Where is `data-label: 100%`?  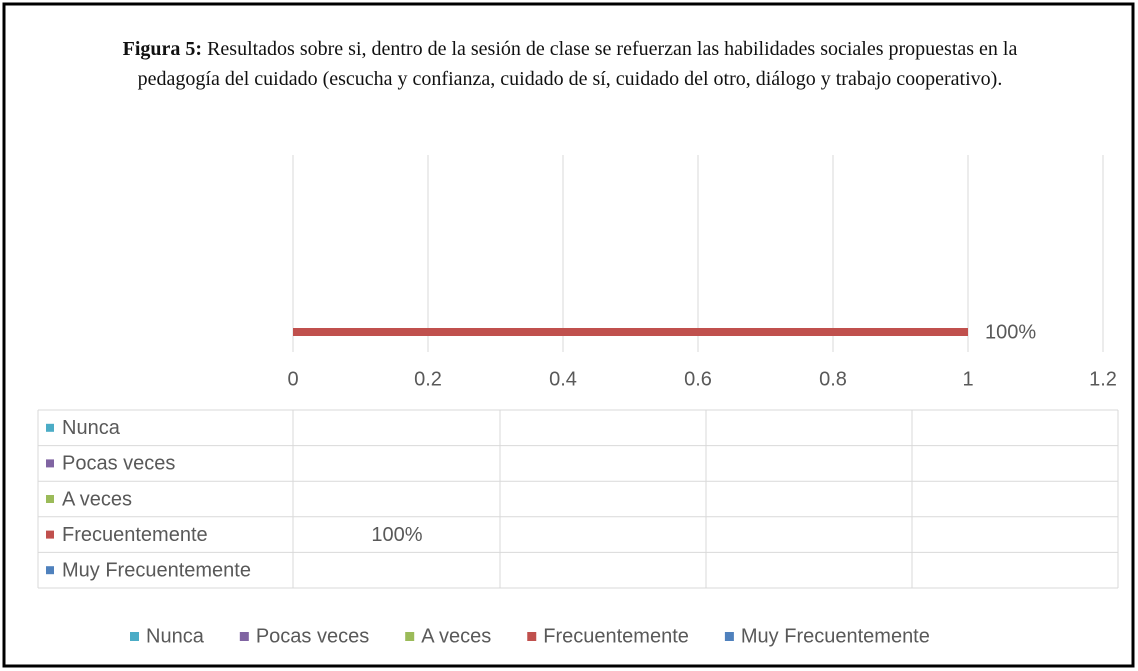
data-label: 100% is located at coordinates (1010, 332).